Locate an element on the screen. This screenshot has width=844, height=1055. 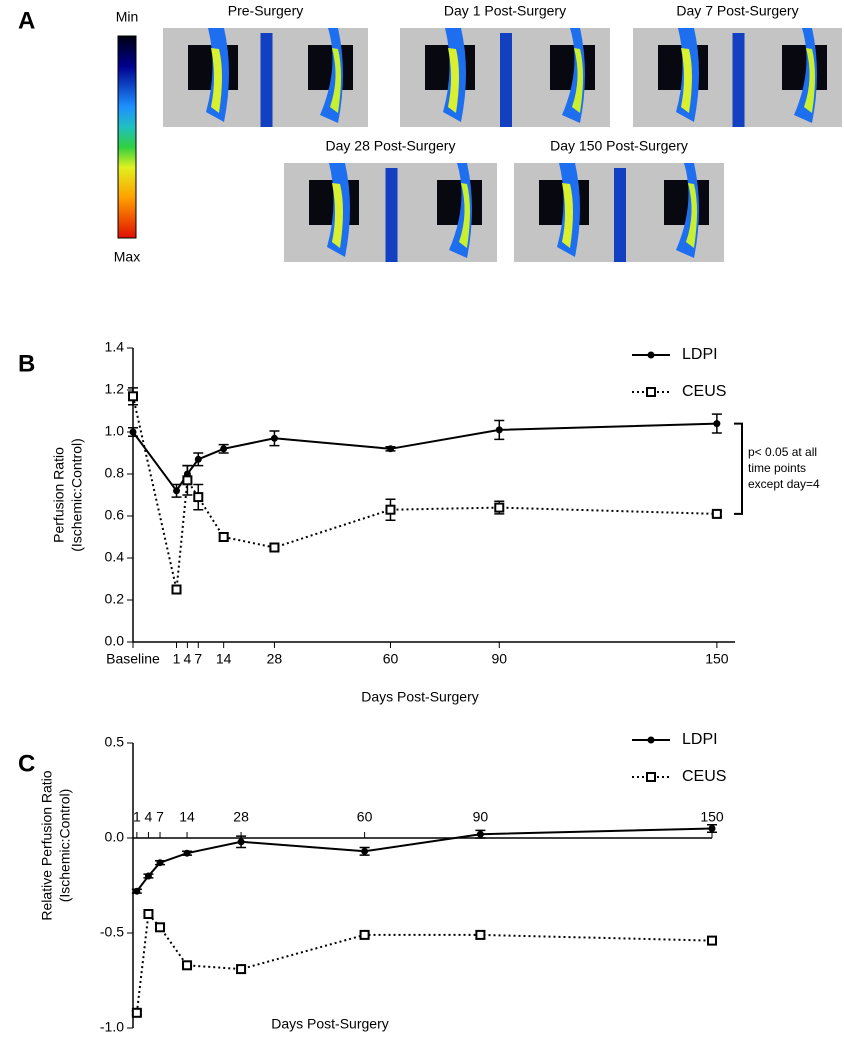
image-title: Pre-Surgery is located at coordinates (265, 11).